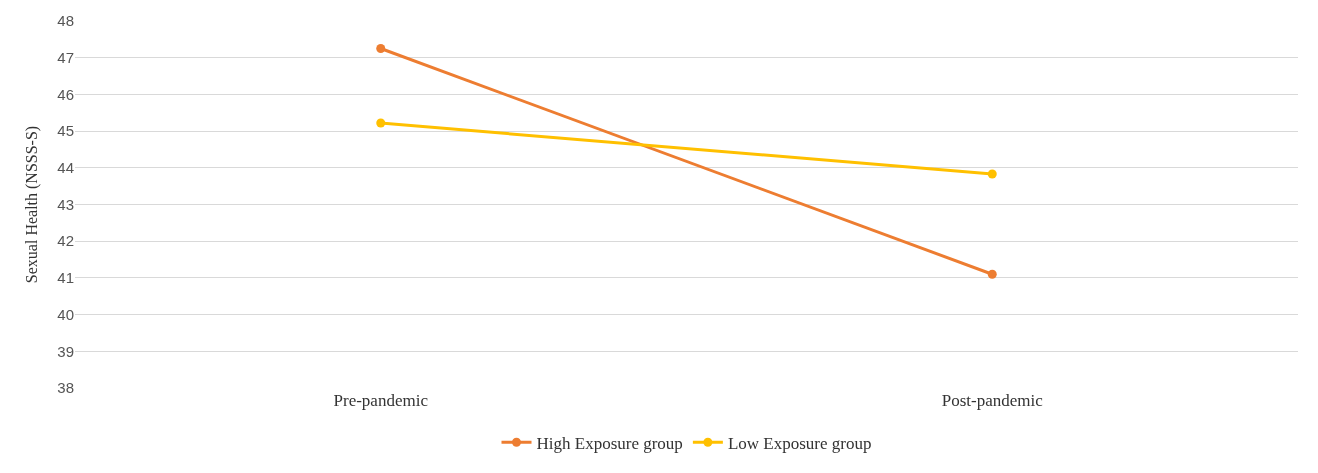 The width and height of the screenshot is (1318, 473). I want to click on y-axis-title: Sexual Health (NSSS-S), so click(32, 204).